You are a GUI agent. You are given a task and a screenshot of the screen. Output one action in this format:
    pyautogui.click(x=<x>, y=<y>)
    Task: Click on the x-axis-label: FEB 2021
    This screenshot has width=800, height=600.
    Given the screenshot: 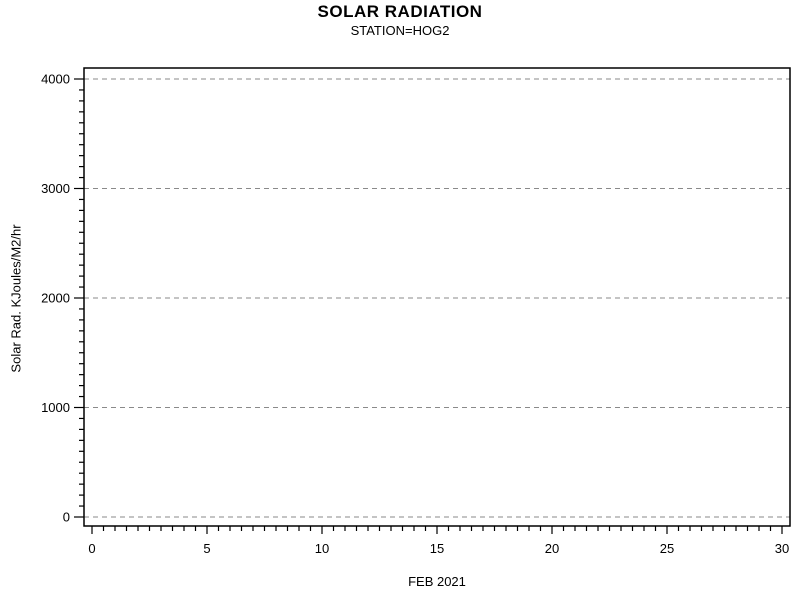 What is the action you would take?
    pyautogui.click(x=437, y=581)
    